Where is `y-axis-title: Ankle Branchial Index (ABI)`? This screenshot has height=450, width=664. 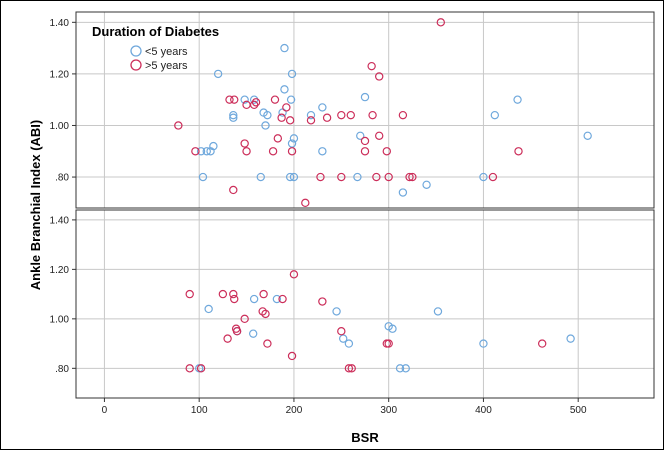
y-axis-title: Ankle Branchial Index (ABI) is located at coordinates (35, 205).